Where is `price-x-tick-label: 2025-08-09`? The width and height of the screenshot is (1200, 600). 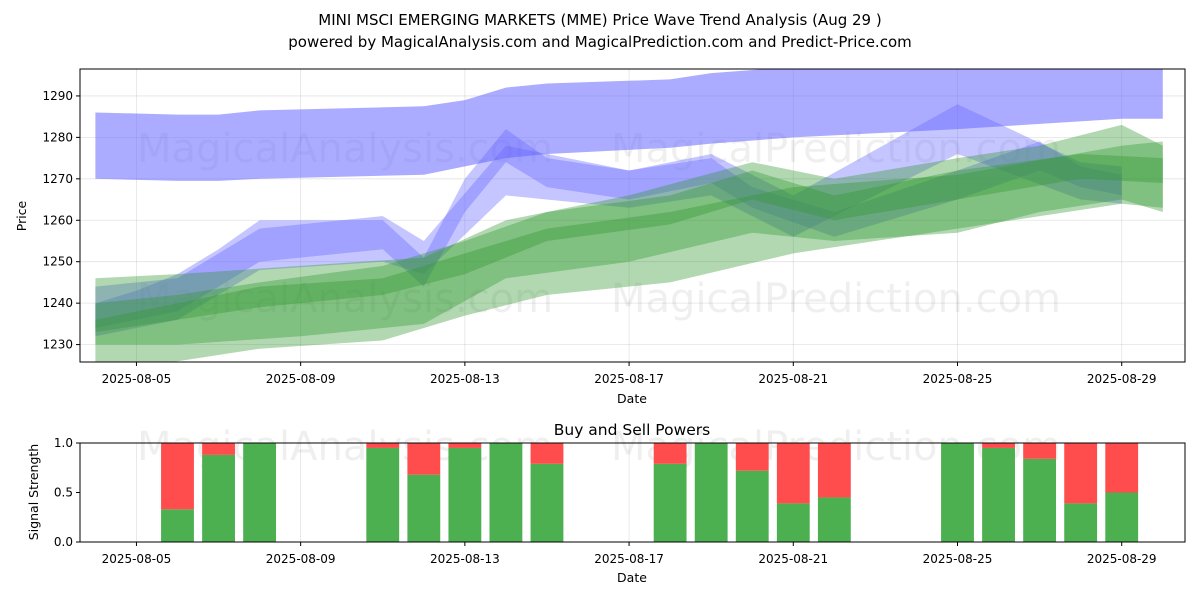
price-x-tick-label: 2025-08-09 is located at coordinates (301, 379).